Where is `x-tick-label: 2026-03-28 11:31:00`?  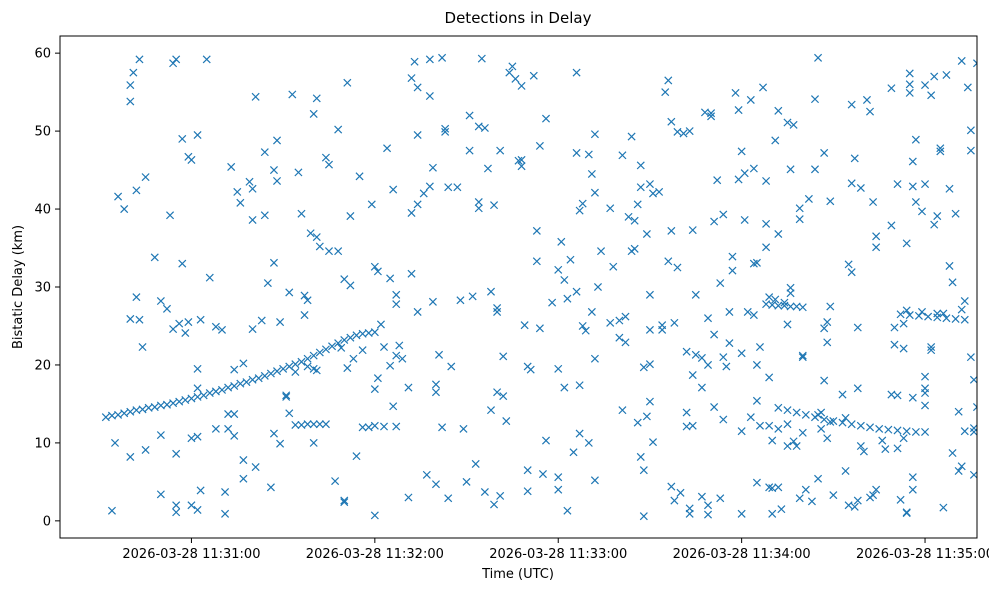 x-tick-label: 2026-03-28 11:31:00 is located at coordinates (191, 554).